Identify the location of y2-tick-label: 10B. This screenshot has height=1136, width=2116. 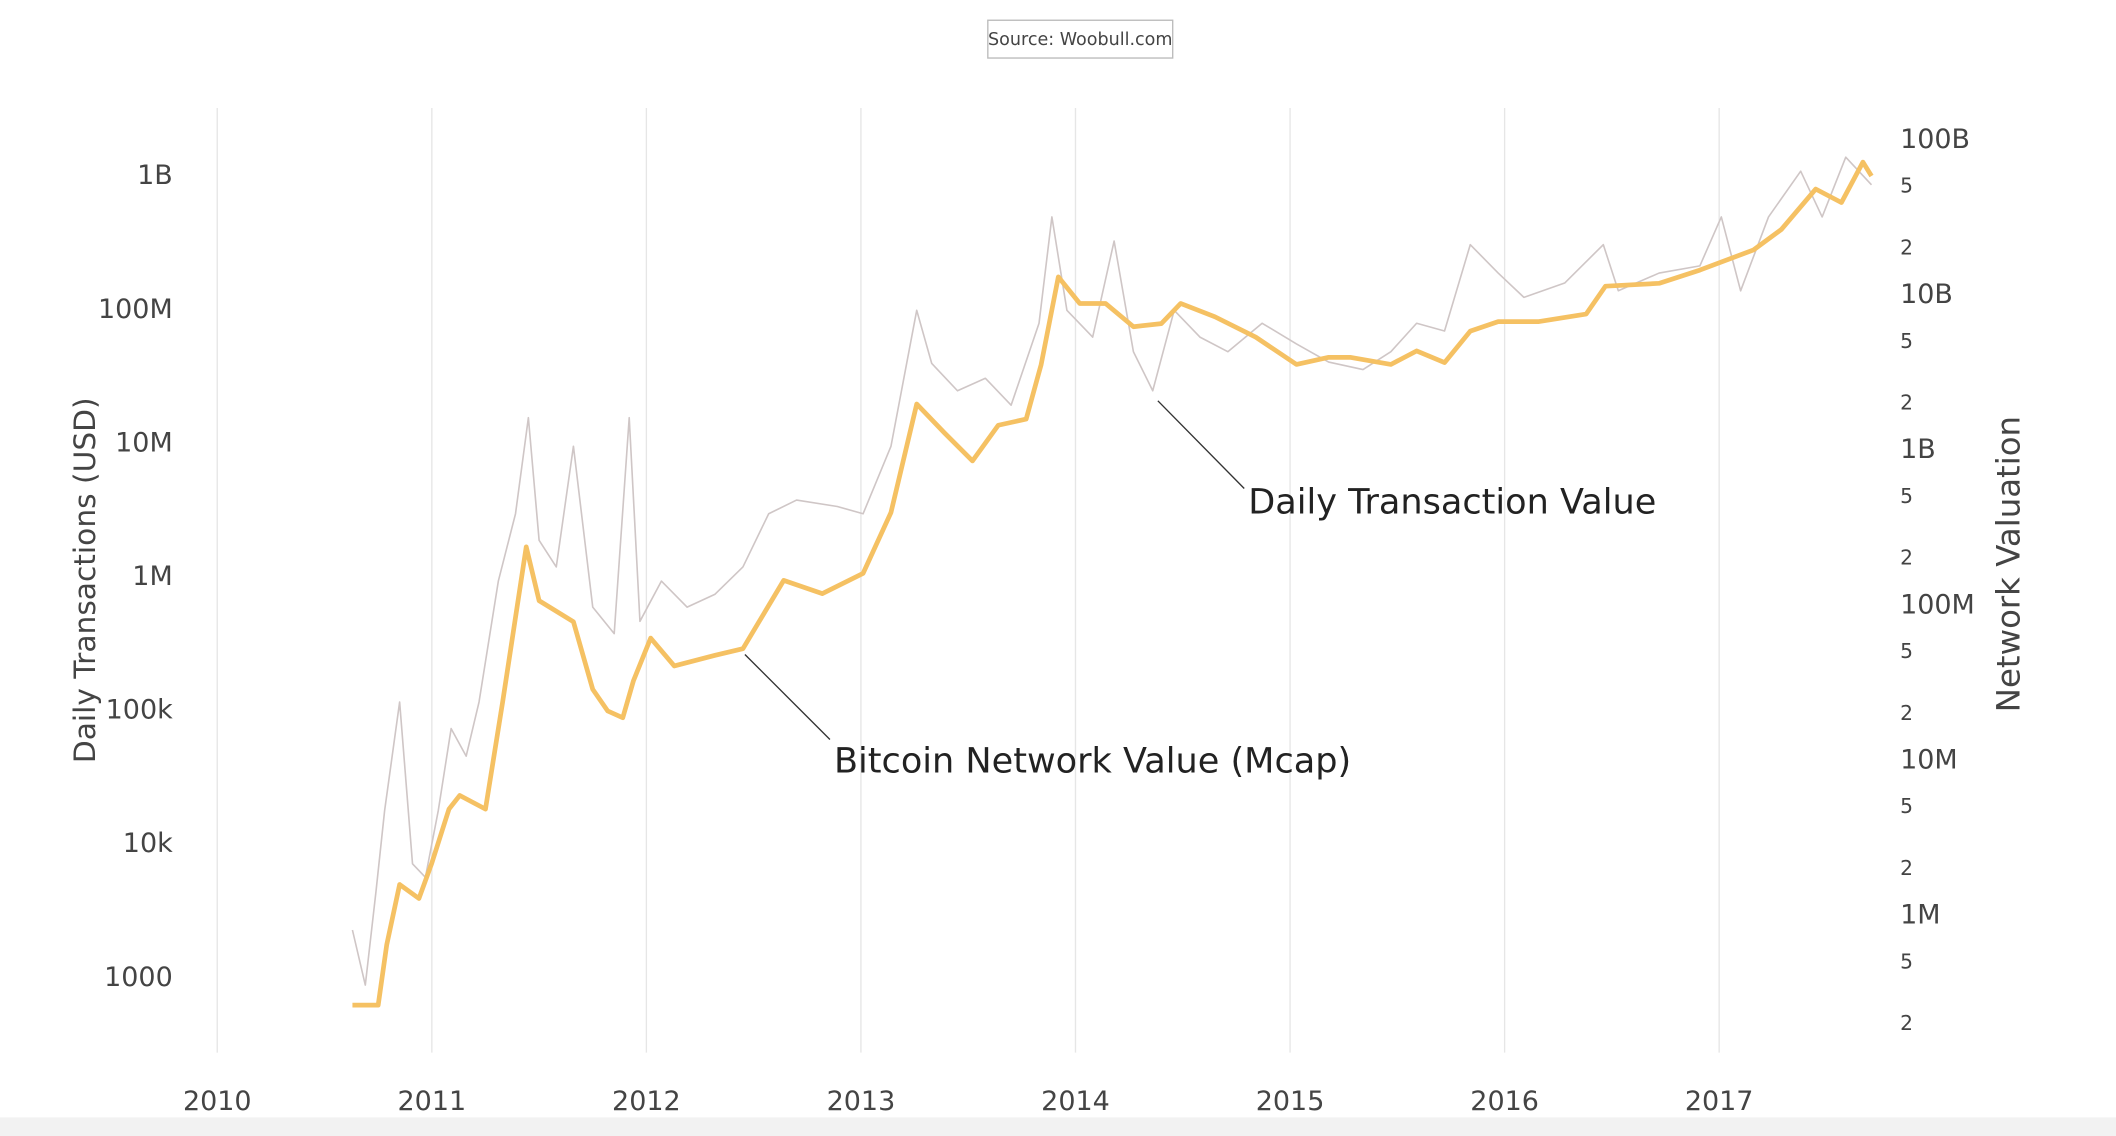
(1926, 294).